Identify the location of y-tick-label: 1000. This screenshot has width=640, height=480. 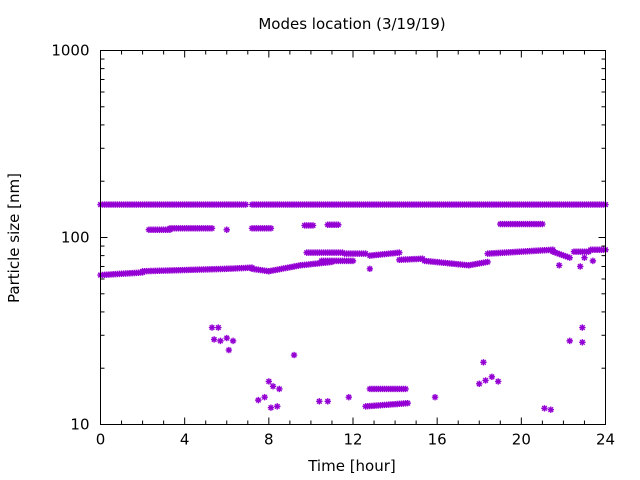
(70, 51).